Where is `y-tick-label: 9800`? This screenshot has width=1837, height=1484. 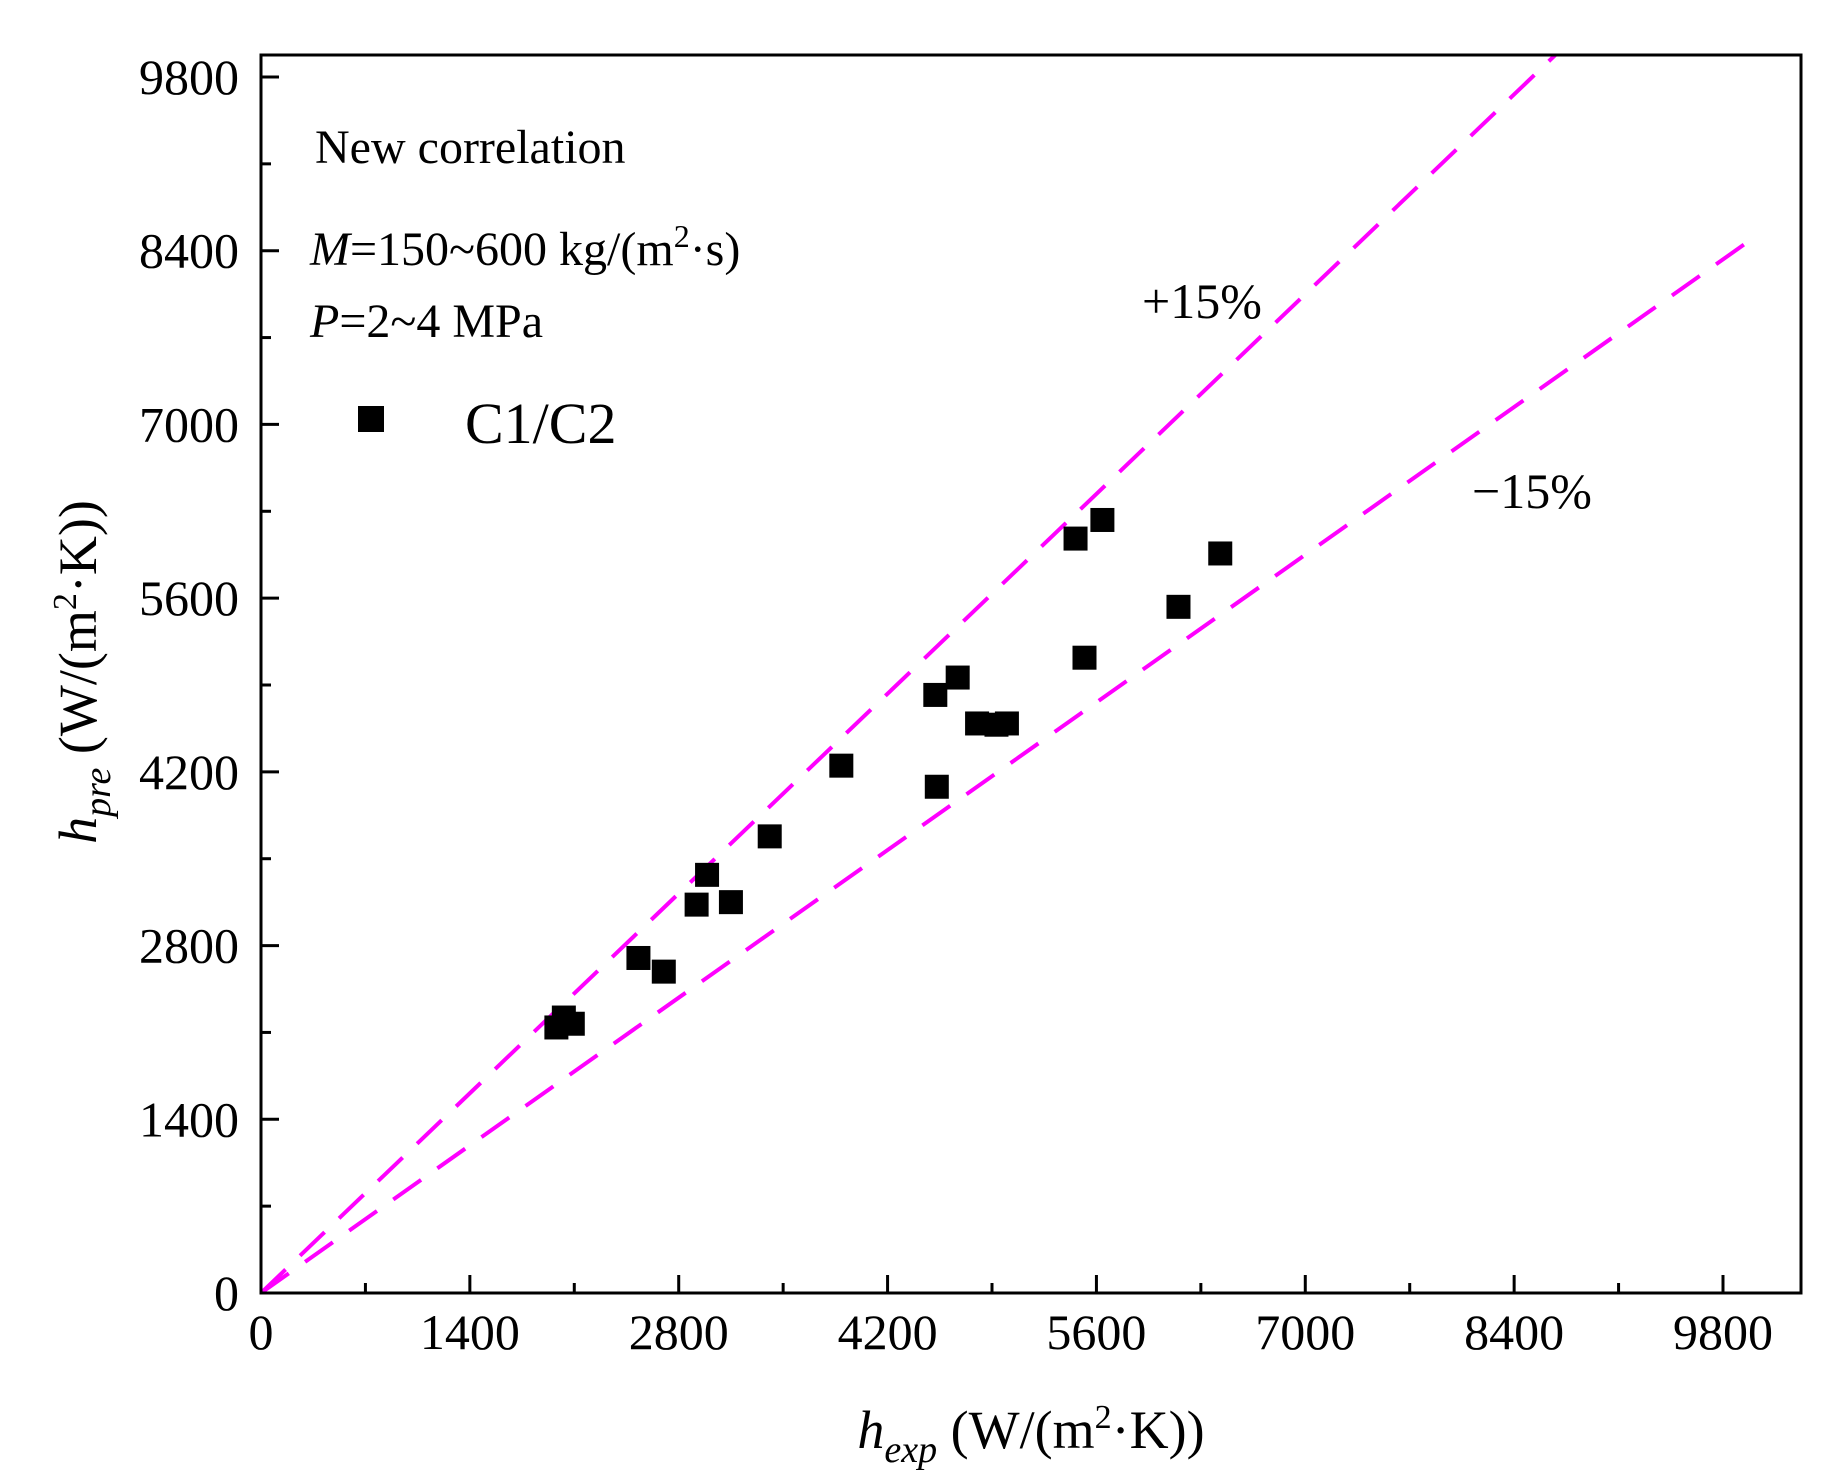
y-tick-label: 9800 is located at coordinates (189, 77).